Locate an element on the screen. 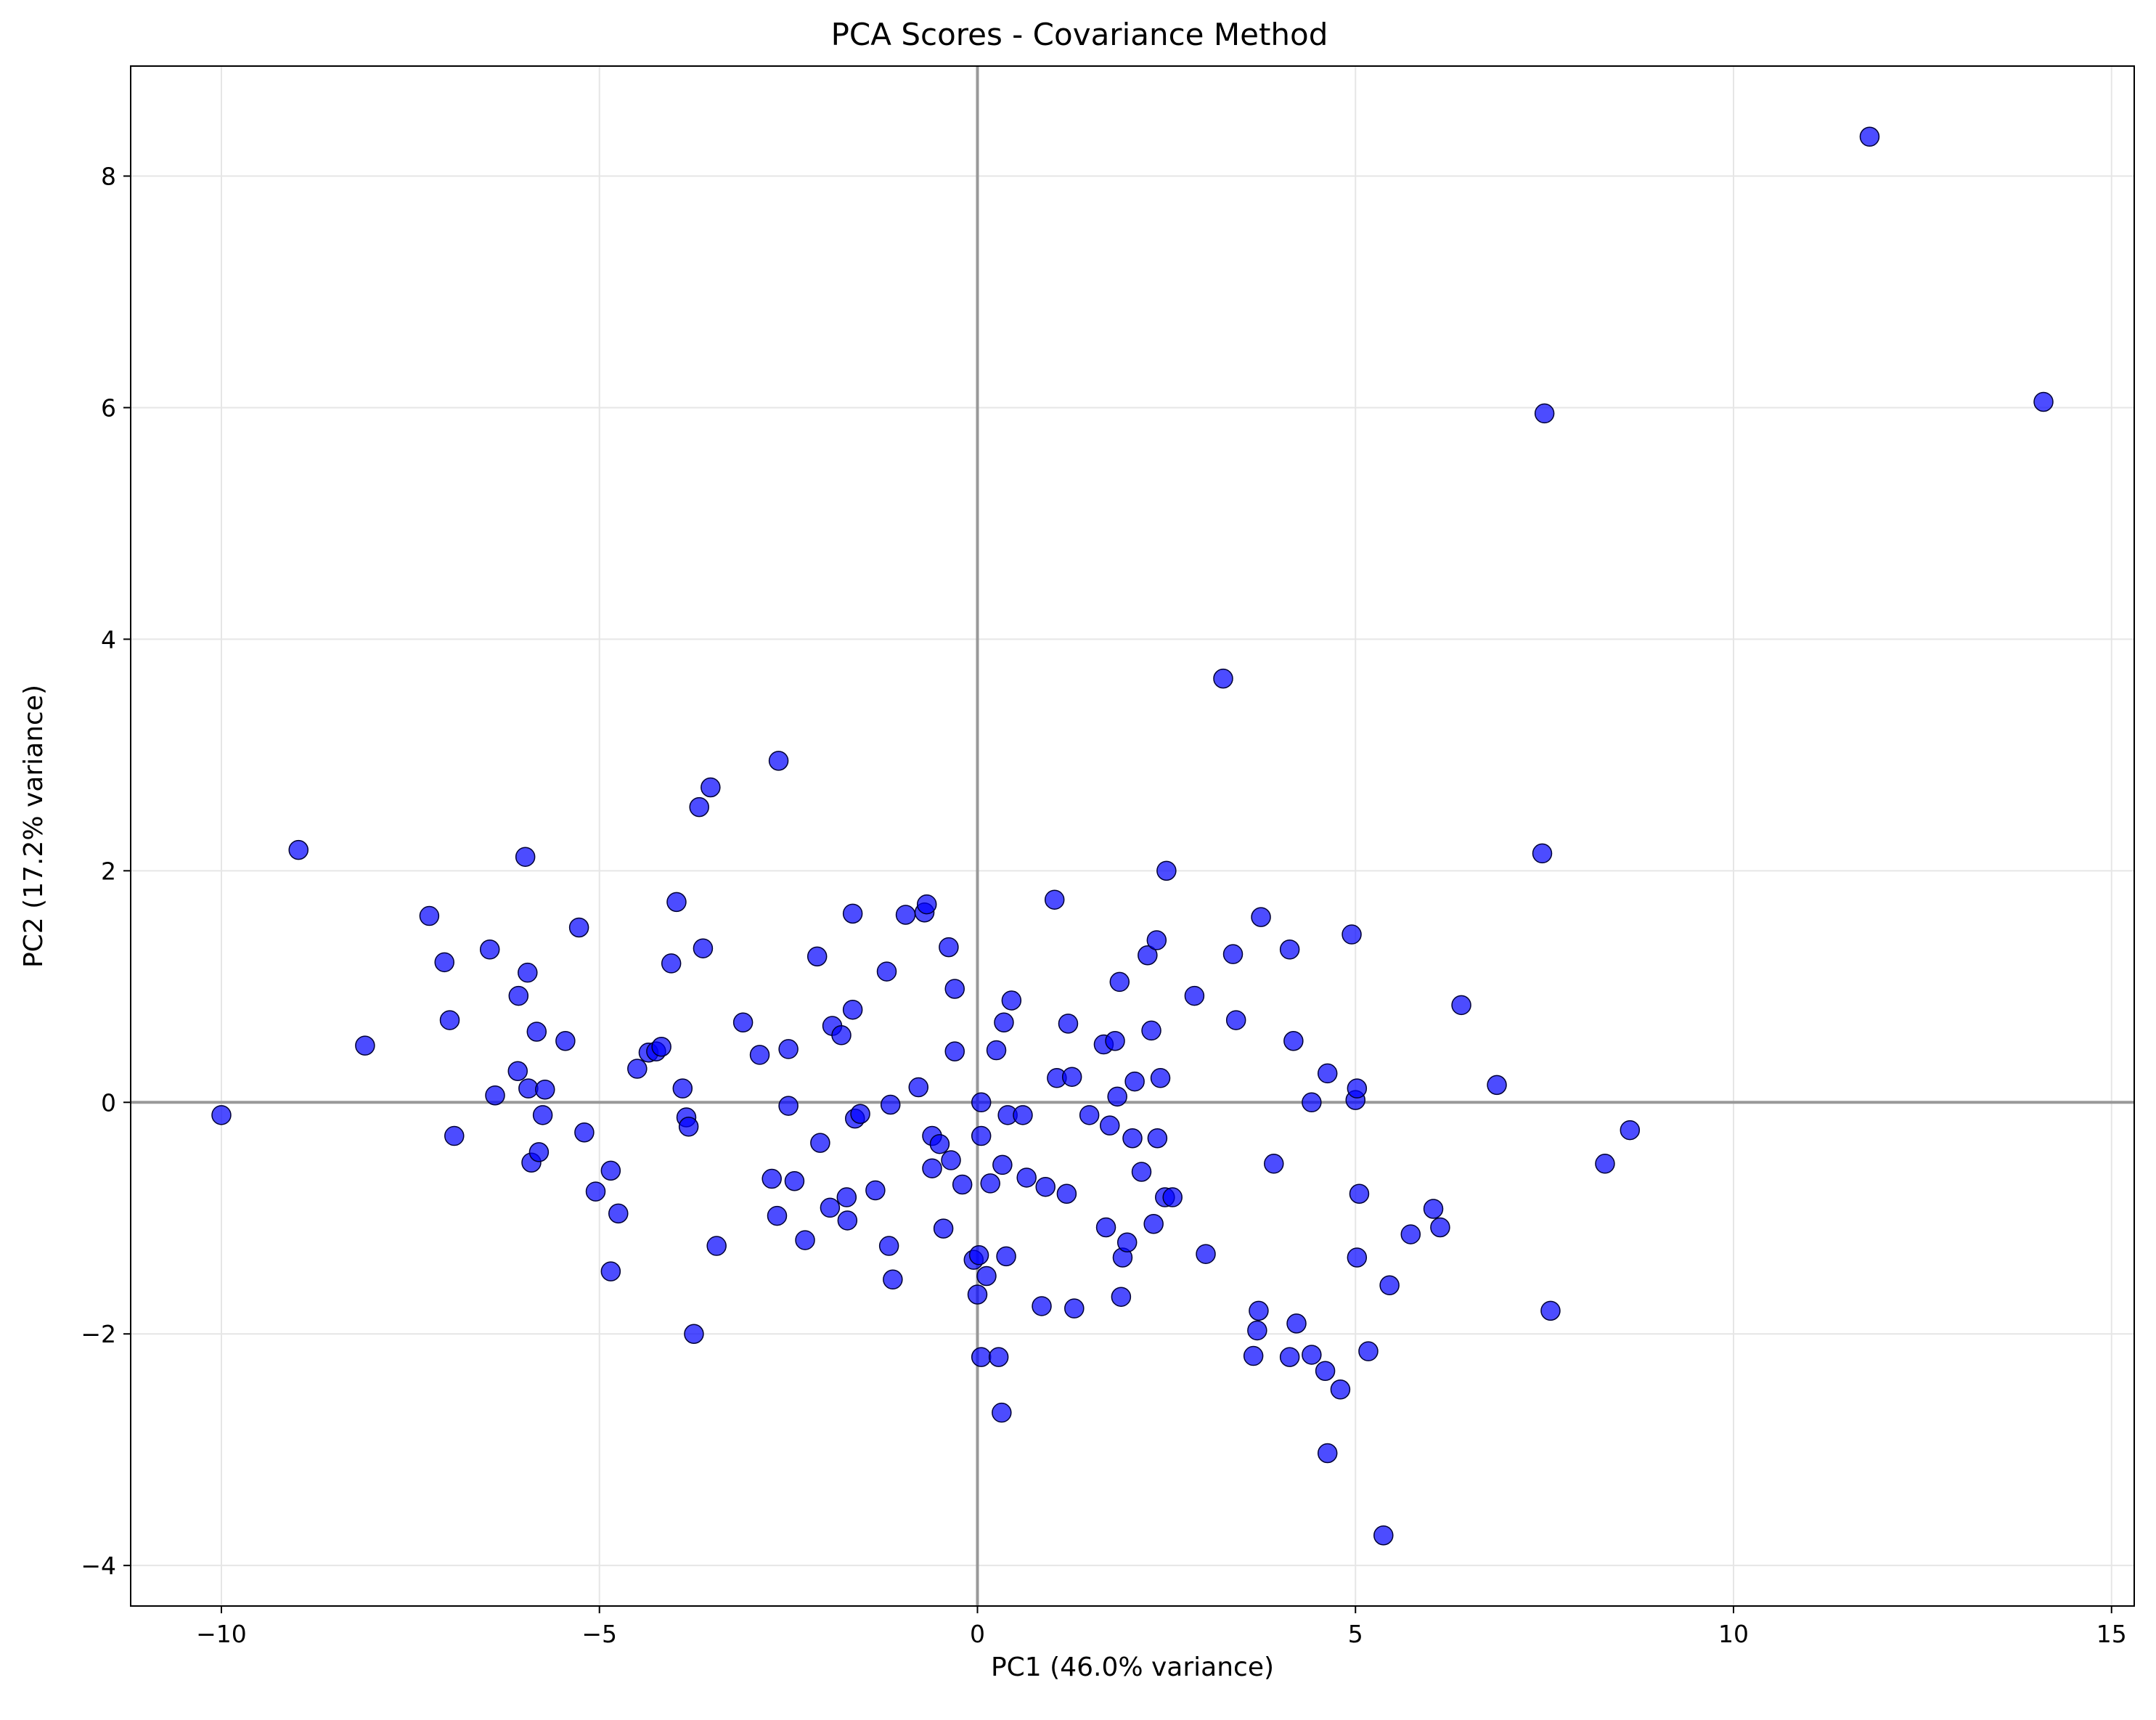 This screenshot has width=2156, height=1720. y-tick-label: −2 is located at coordinates (99, 1334).